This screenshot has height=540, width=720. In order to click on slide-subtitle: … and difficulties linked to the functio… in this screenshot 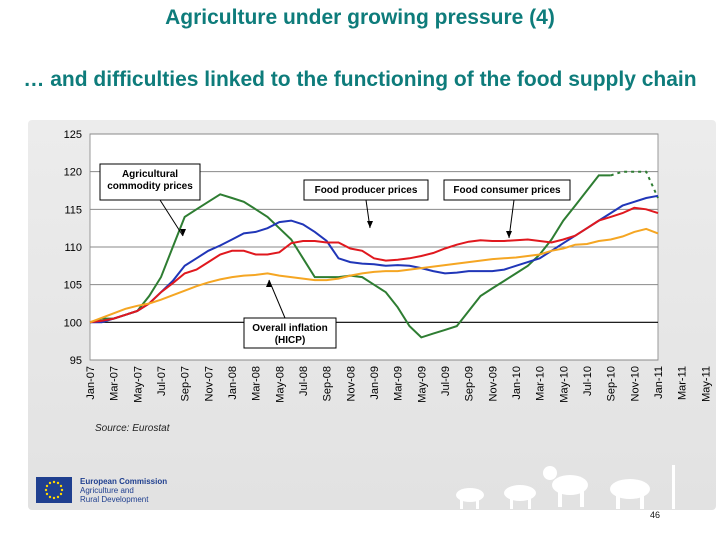, I will do `click(360, 79)`.